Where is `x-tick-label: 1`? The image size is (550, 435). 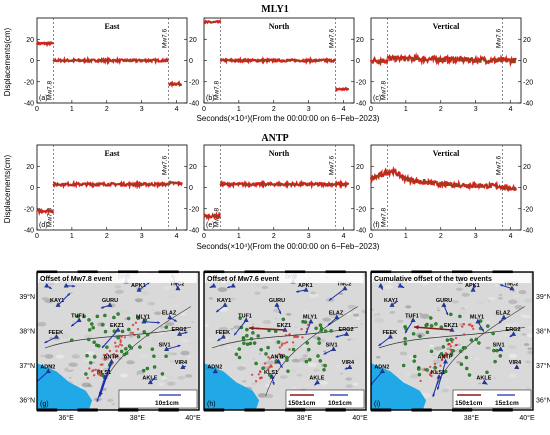
x-tick-label: 1 is located at coordinates (72, 109).